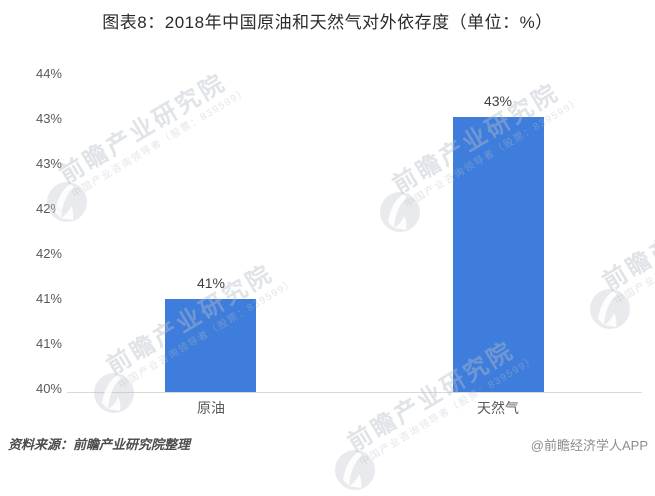 This screenshot has height=496, width=655. What do you see at coordinates (498, 254) in the screenshot?
I see `bar-天然气` at bounding box center [498, 254].